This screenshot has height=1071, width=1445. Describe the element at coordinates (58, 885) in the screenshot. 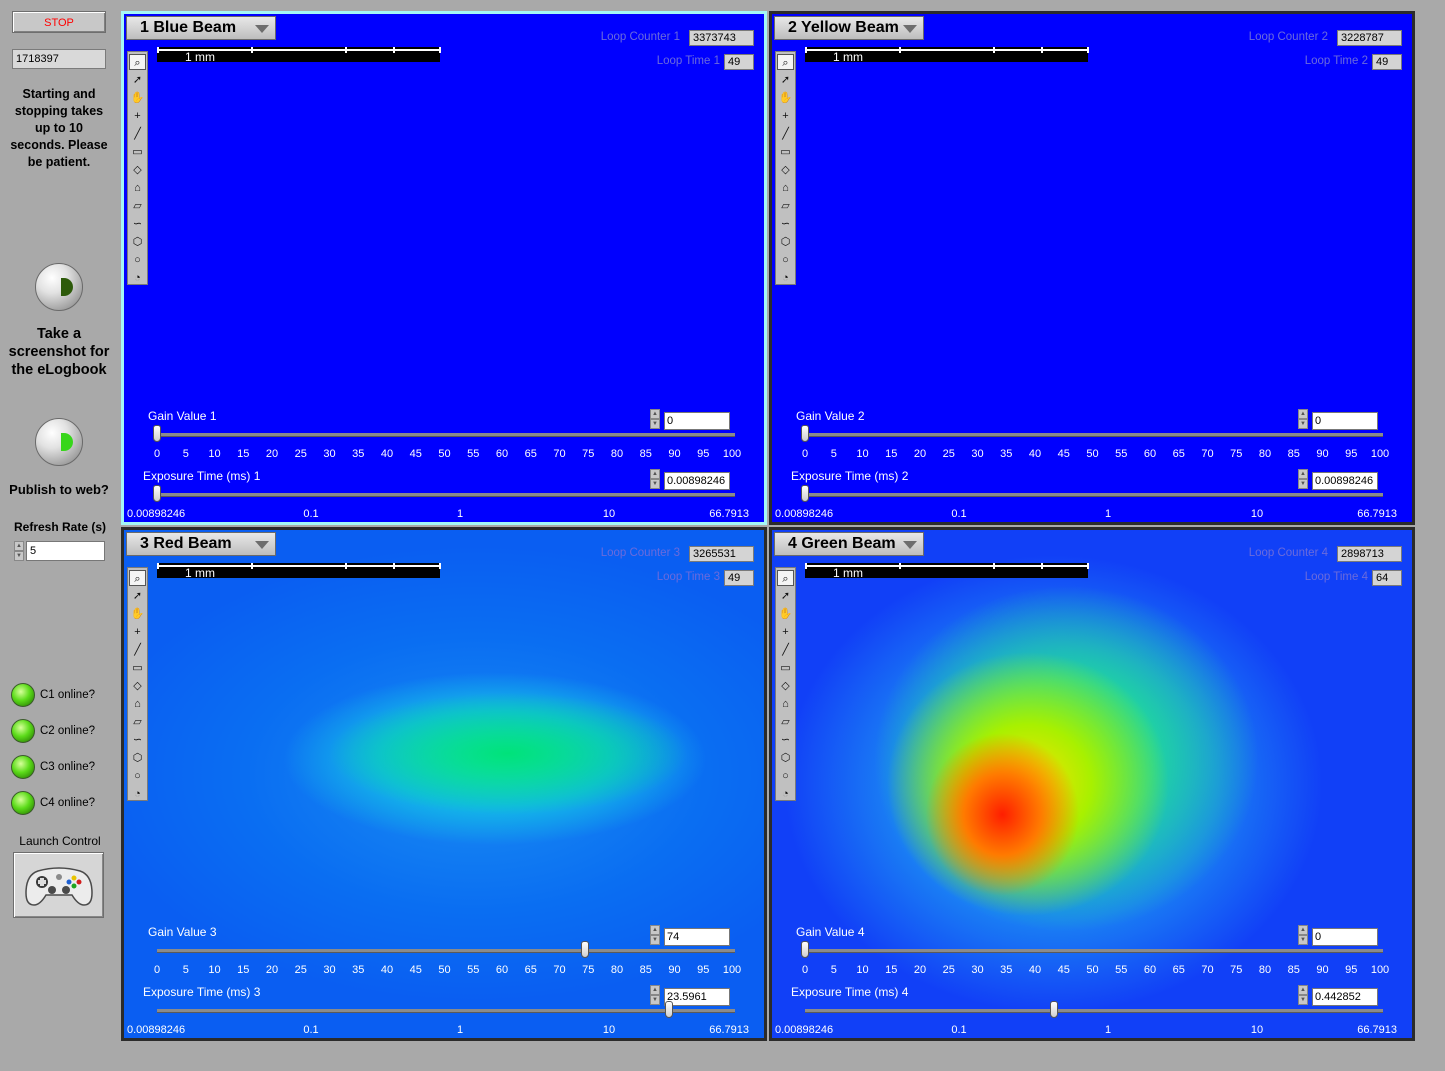

I see `launch-control-button` at that location.